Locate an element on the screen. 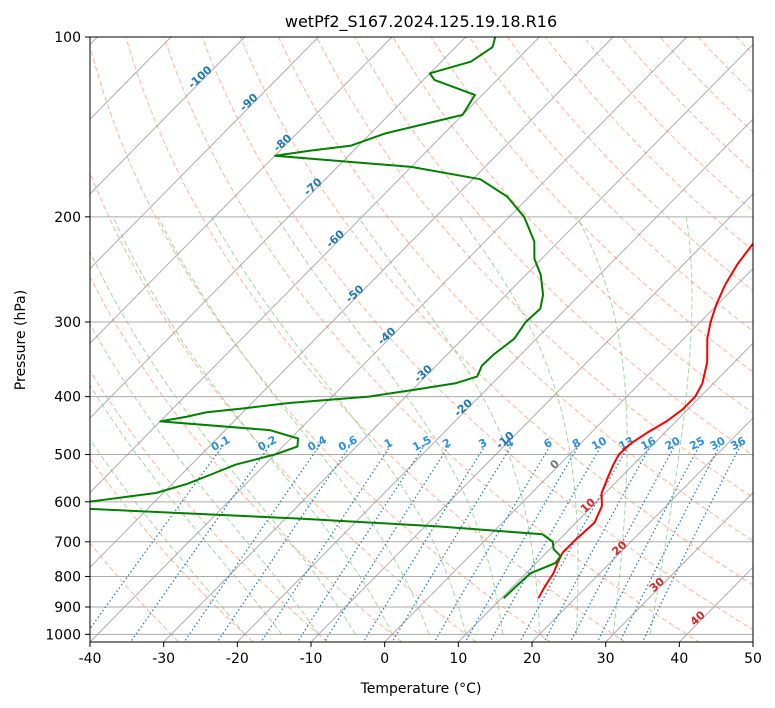 This screenshot has width=775, height=708. y-tick-label: 900 is located at coordinates (67, 608).